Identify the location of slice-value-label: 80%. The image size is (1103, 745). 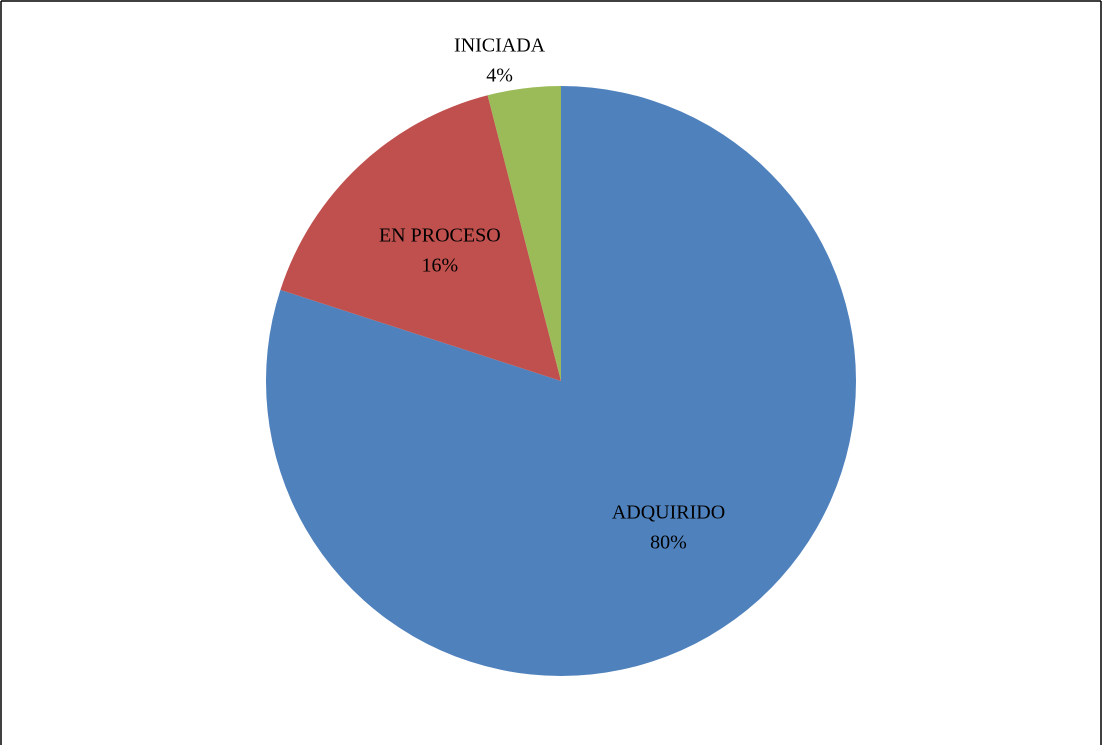
(668, 543).